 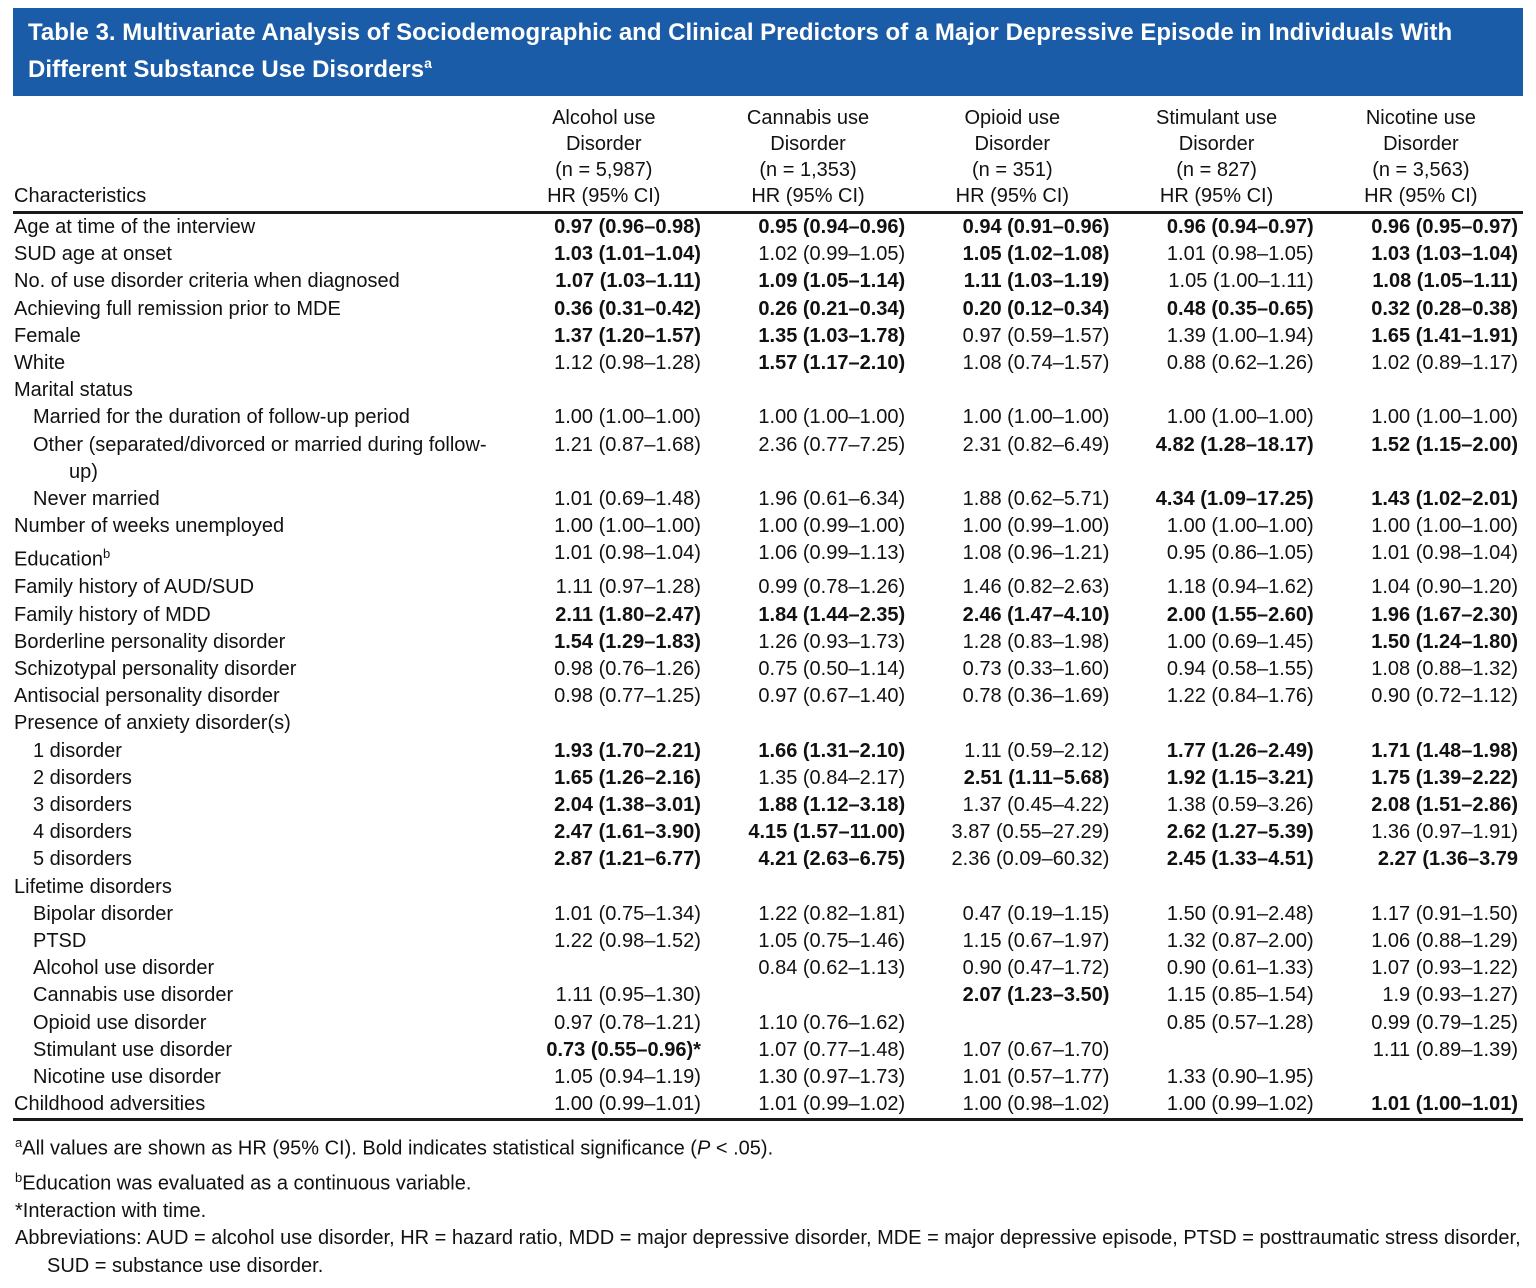 What do you see at coordinates (1036, 254) in the screenshot?
I see `hr-value-cell: 1.05 (1.02–1.08)` at bounding box center [1036, 254].